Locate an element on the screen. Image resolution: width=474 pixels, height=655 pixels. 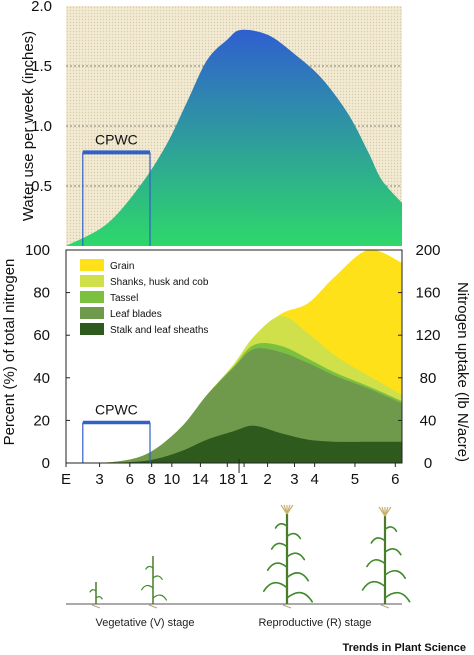
area-stalk-and-leaf-sheaths is located at coordinates (234, 444).